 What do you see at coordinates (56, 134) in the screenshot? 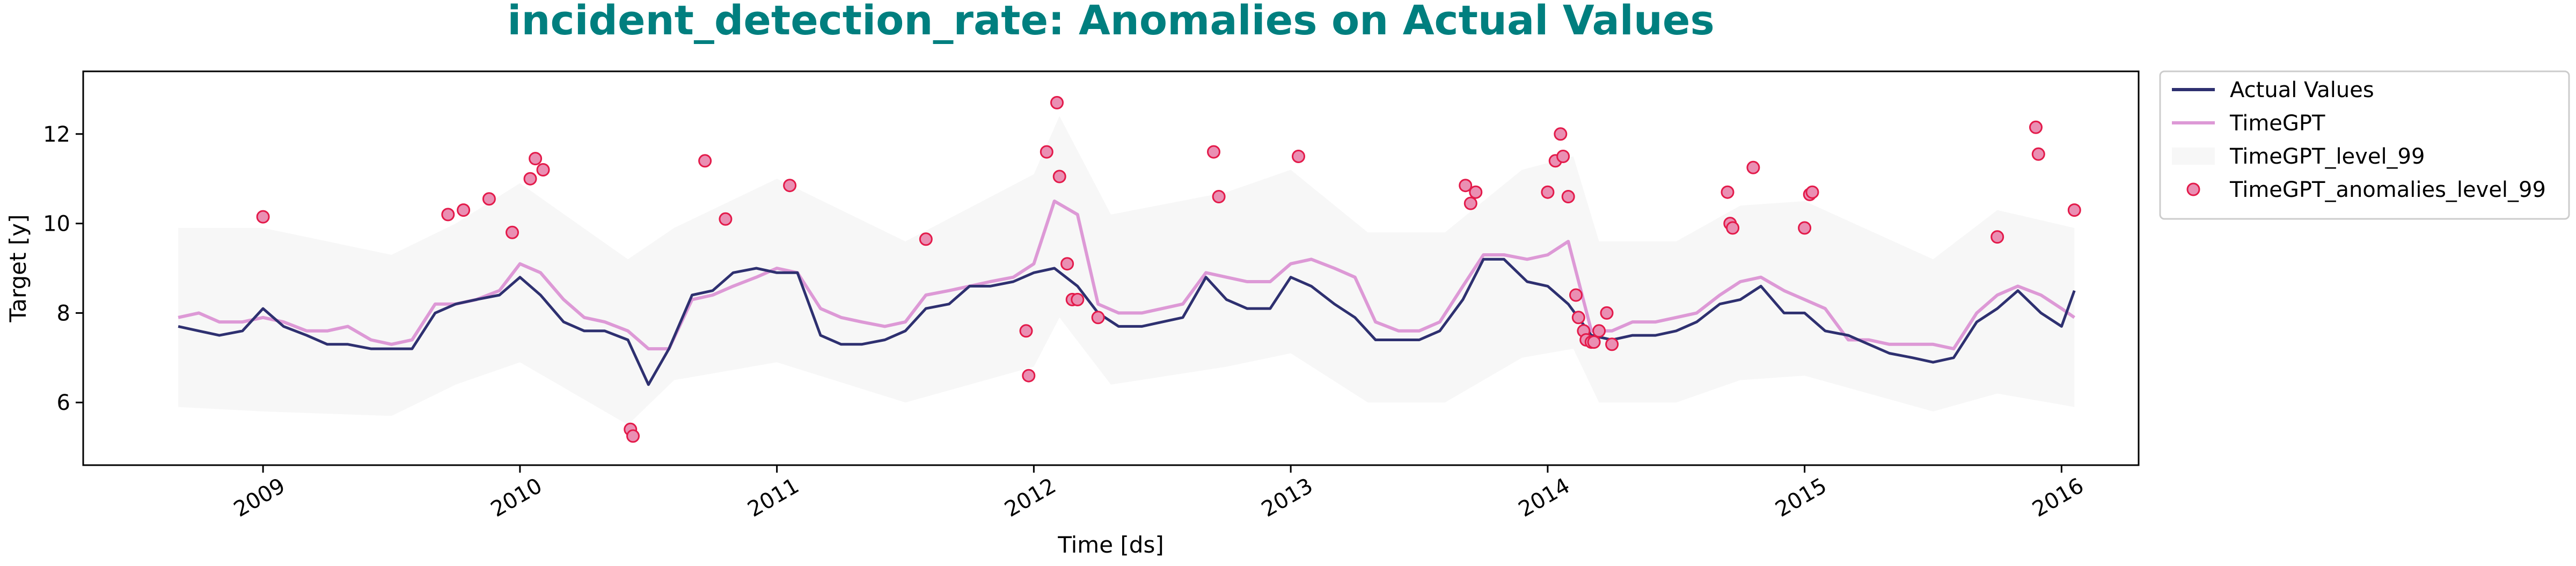
I see `y-tick-label: 12` at bounding box center [56, 134].